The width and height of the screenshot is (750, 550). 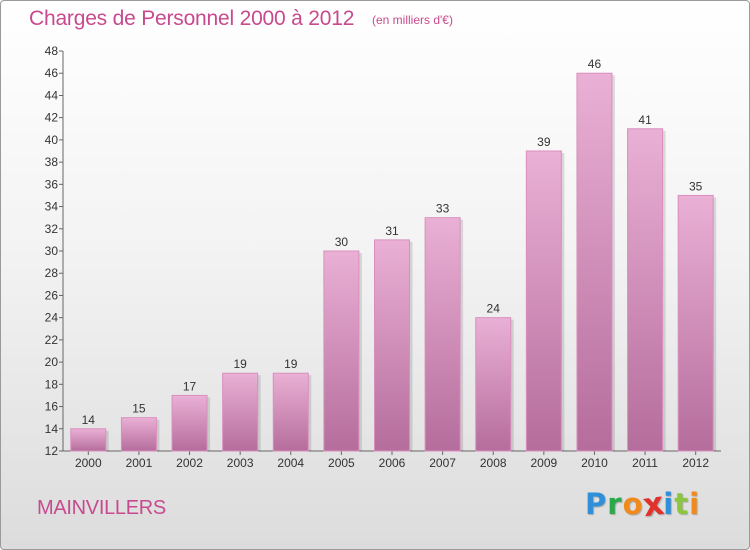 What do you see at coordinates (52, 362) in the screenshot?
I see `y-tick-label: 20` at bounding box center [52, 362].